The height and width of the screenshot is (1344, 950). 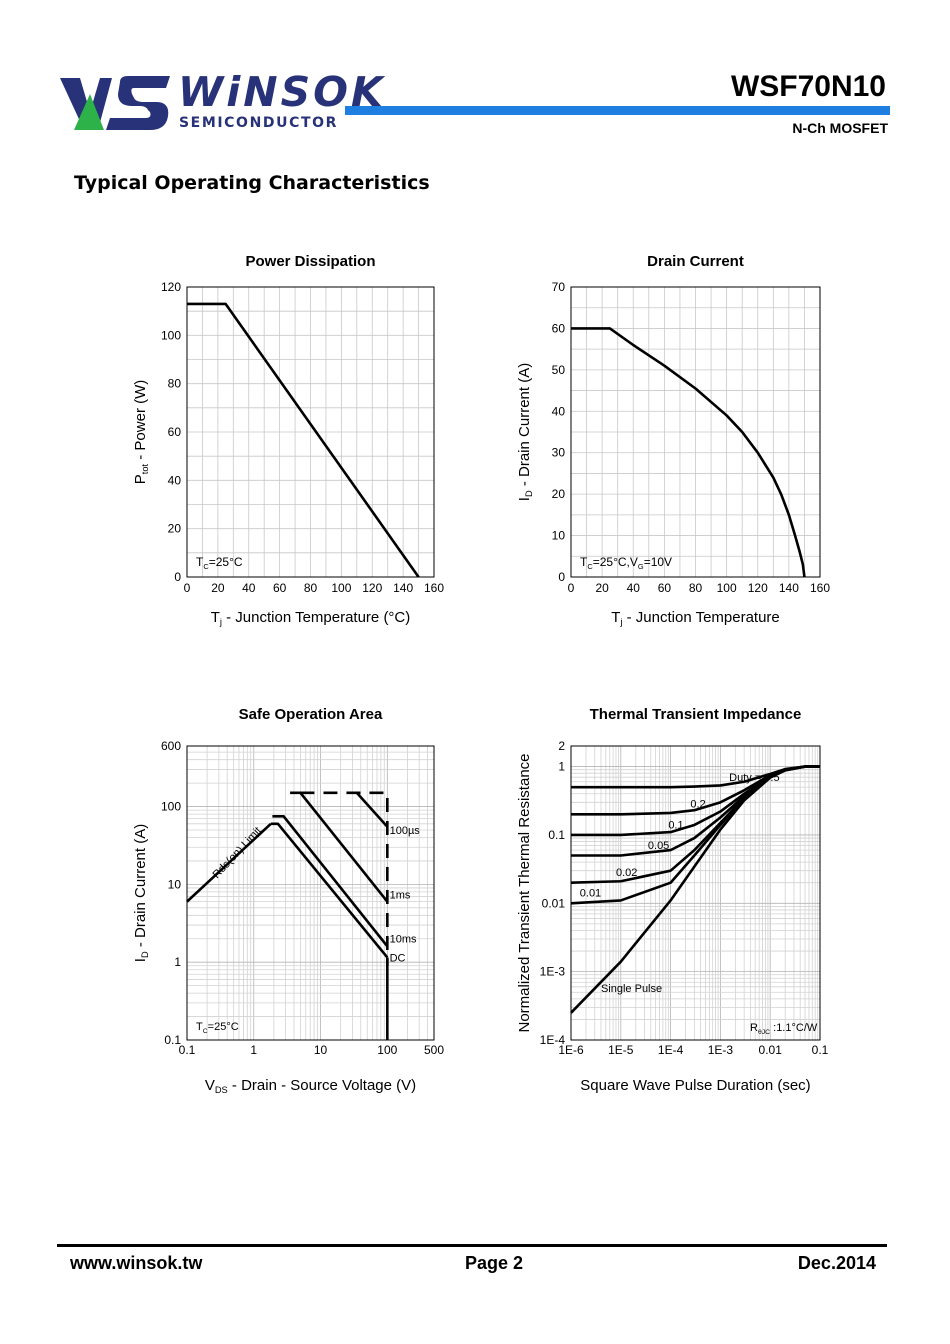 I want to click on x-tick-label: 1E-6, so click(x=571, y=1050).